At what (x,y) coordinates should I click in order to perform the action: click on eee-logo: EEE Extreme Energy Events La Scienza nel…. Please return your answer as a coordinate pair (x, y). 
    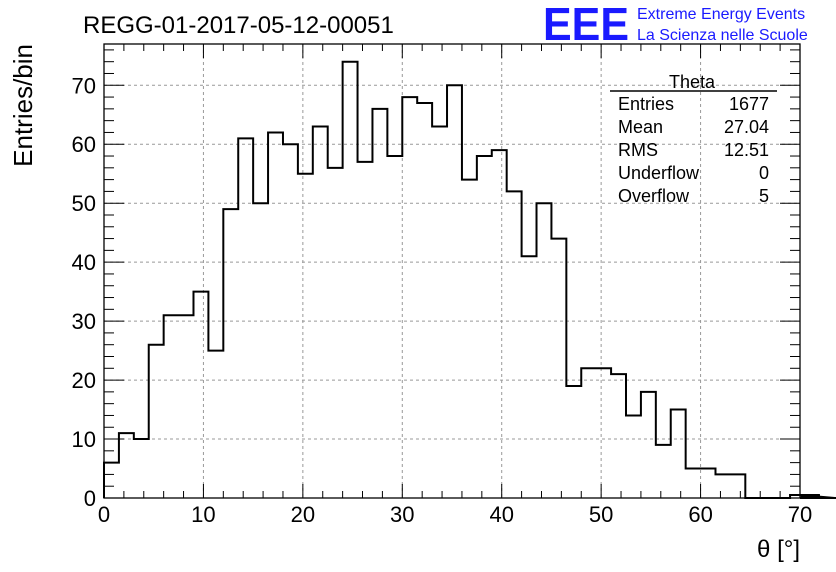
    Looking at the image, I should click on (675, 25).